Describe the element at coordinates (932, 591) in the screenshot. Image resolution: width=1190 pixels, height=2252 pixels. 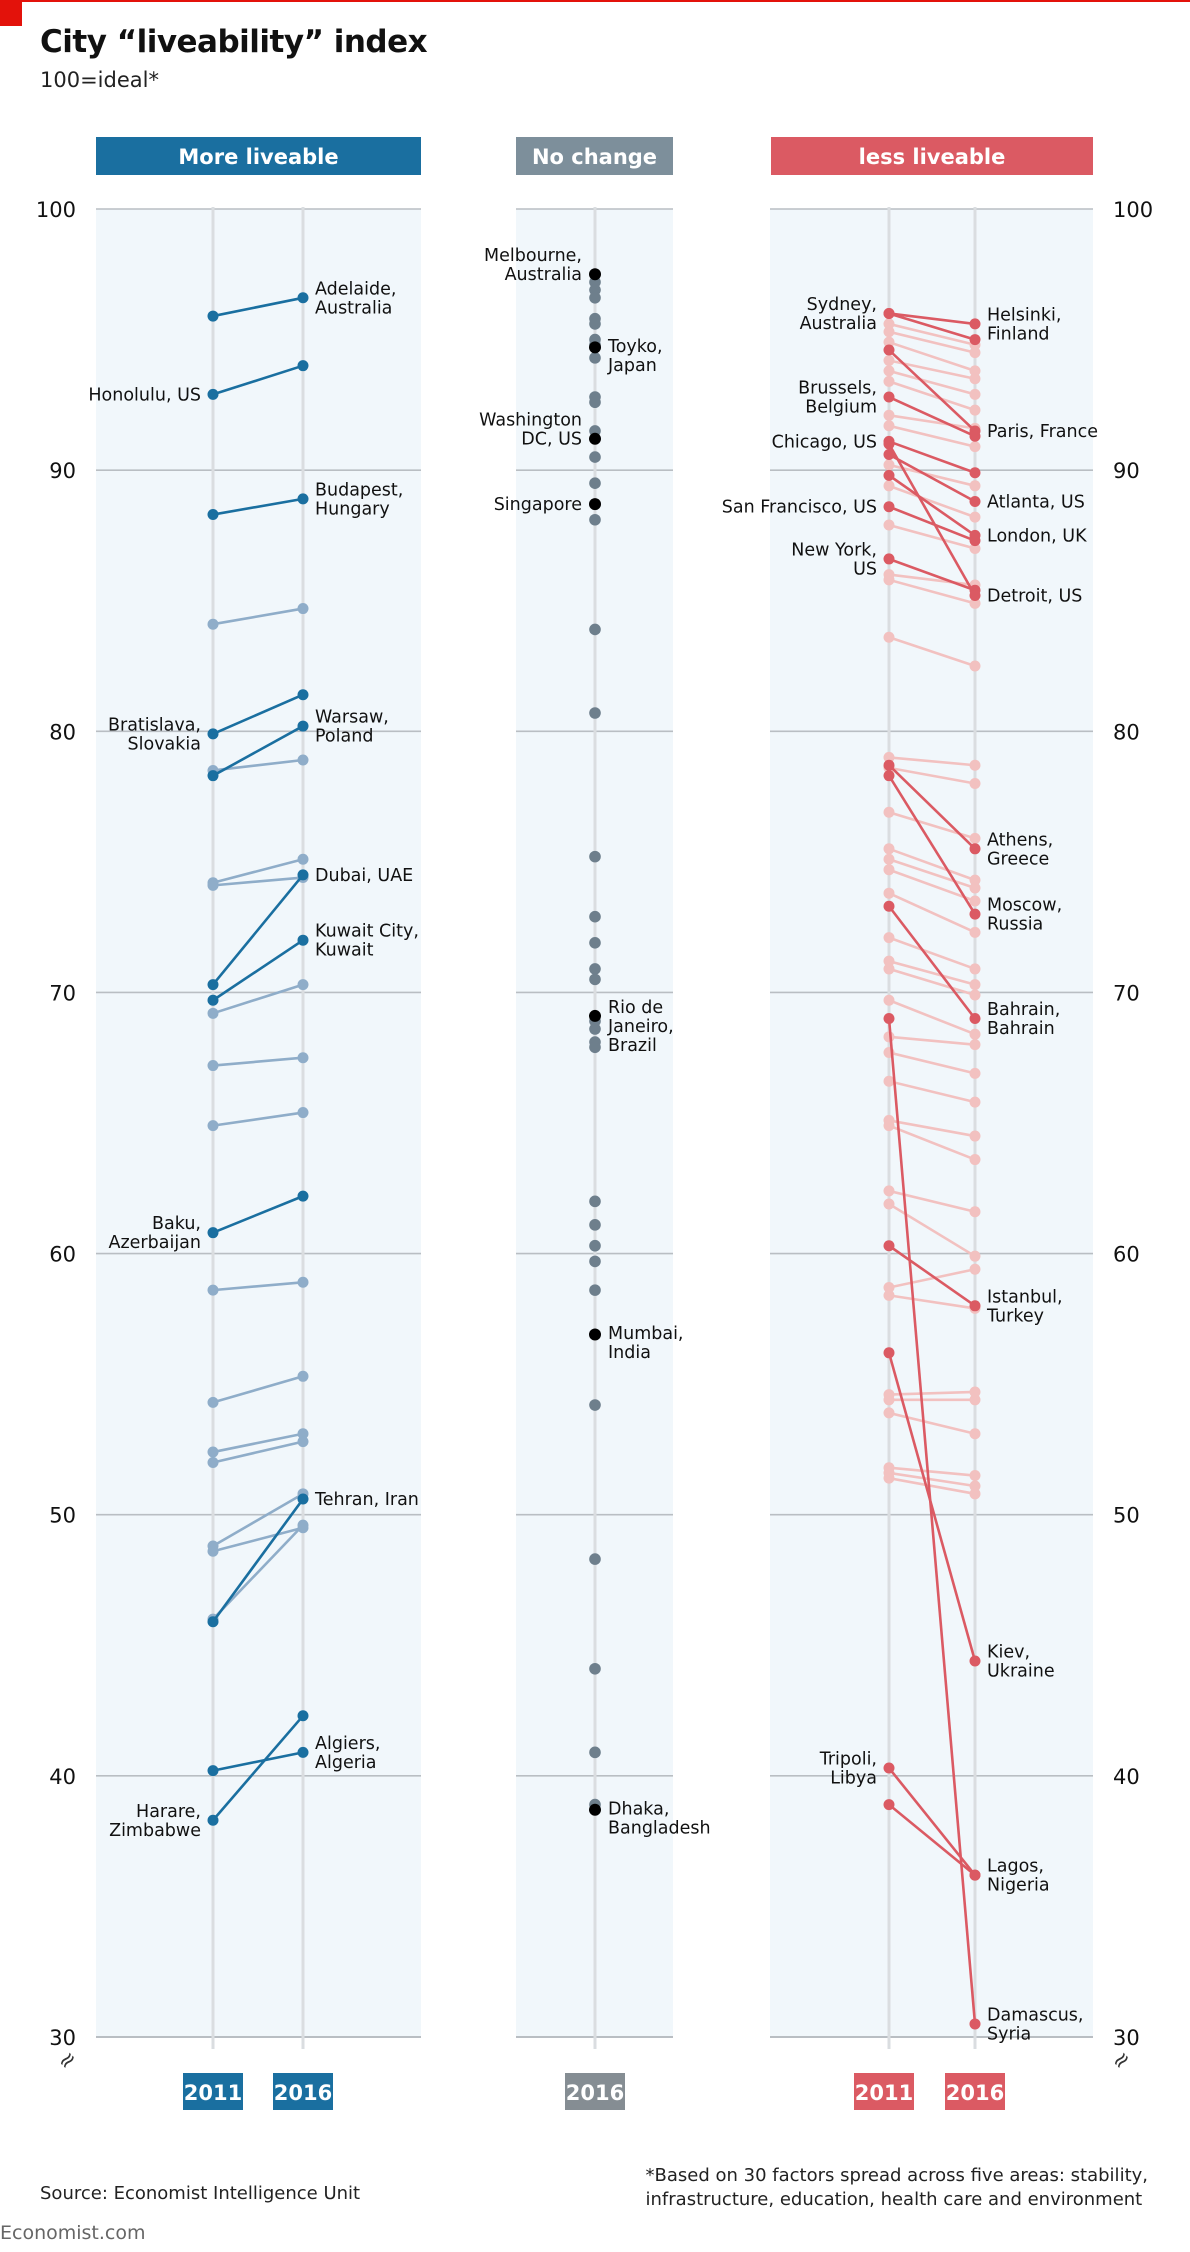
I see `panel3-series-31-line` at that location.